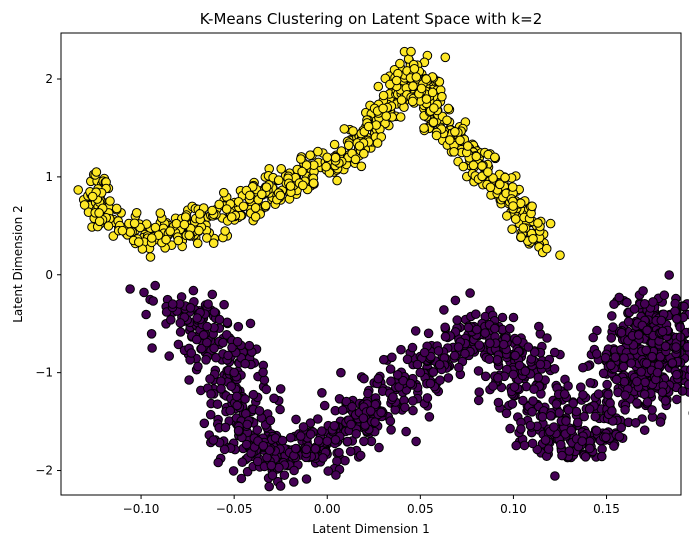  Describe the element at coordinates (513, 509) in the screenshot. I see `x-tick-label: 0.10` at that location.